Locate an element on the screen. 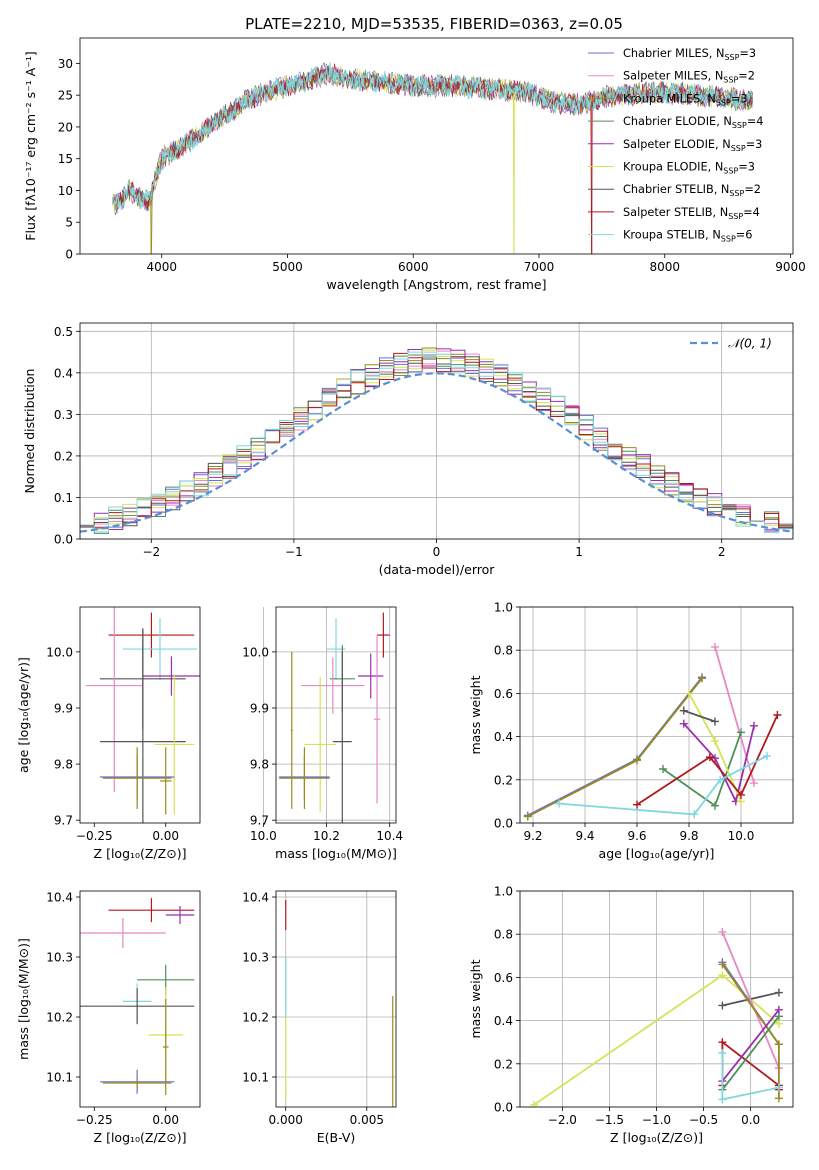 Image resolution: width=819 pixels, height=1170 pixels. legend-entry-name: Chabrier ELODIE, N is located at coordinates (677, 121).